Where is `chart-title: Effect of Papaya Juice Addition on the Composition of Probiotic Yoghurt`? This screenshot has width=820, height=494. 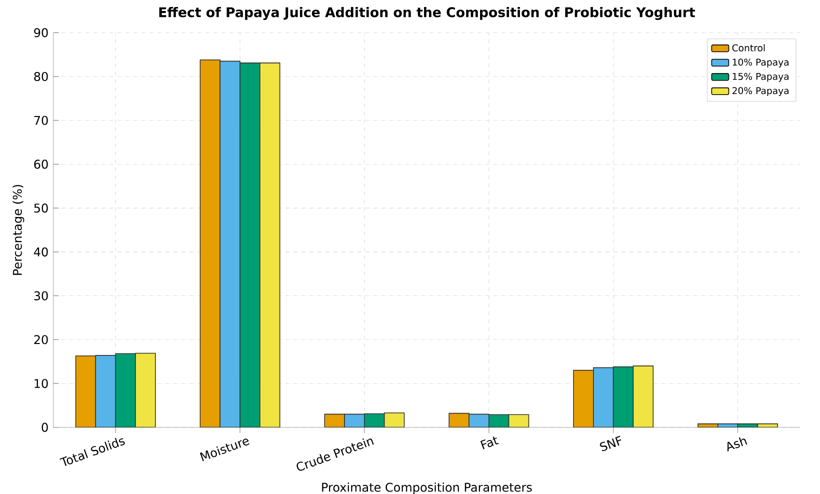 chart-title: Effect of Papaya Juice Addition on the Composition of Probiotic Yoghurt is located at coordinates (427, 13).